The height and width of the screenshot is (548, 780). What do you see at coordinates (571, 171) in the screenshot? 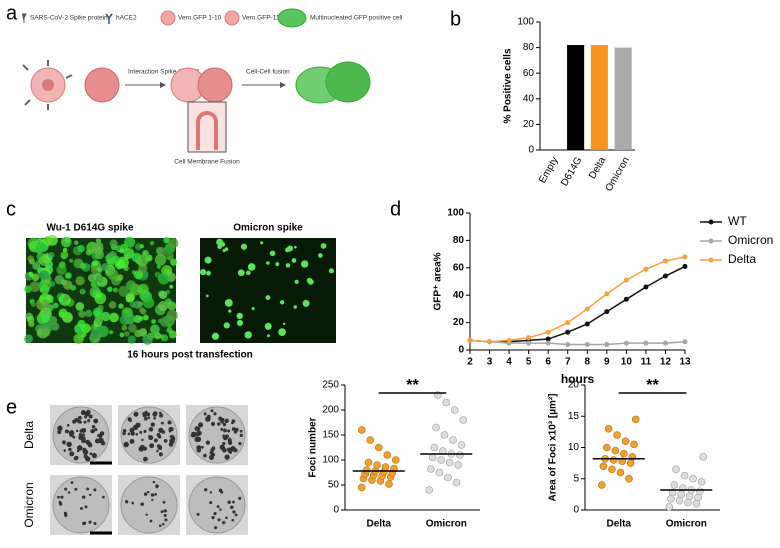
I see `x-tick-label: D614G` at bounding box center [571, 171].